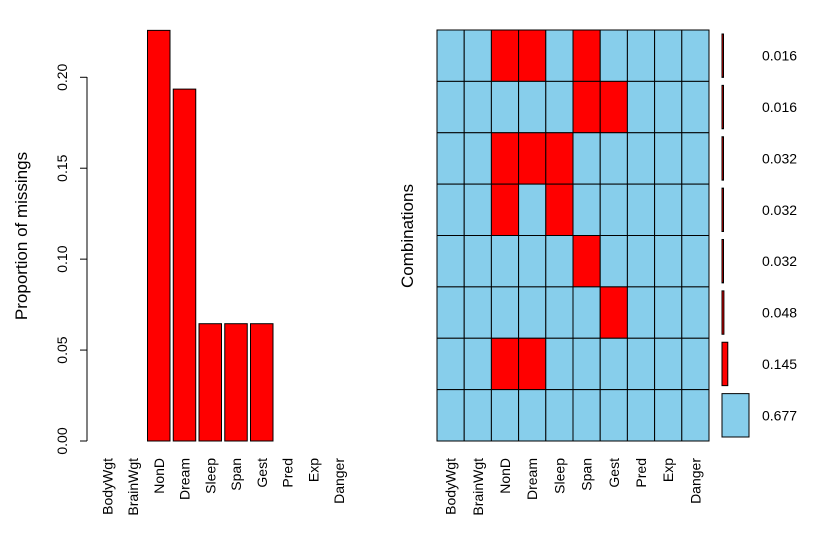 Image resolution: width=825 pixels, height=539 pixels. What do you see at coordinates (262, 473) in the screenshot?
I see `left-x-tick-label: Gest` at bounding box center [262, 473].